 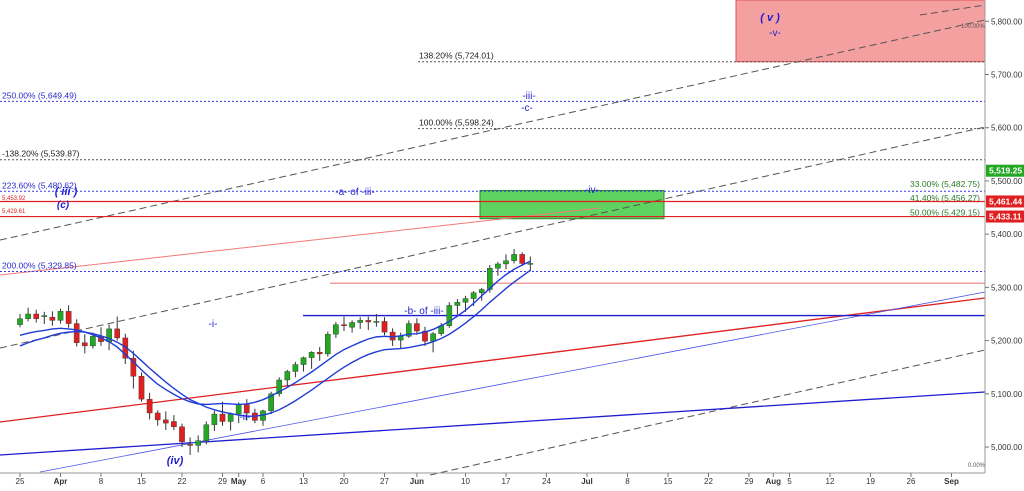 I want to click on x-tick-label: 22, so click(x=708, y=481).